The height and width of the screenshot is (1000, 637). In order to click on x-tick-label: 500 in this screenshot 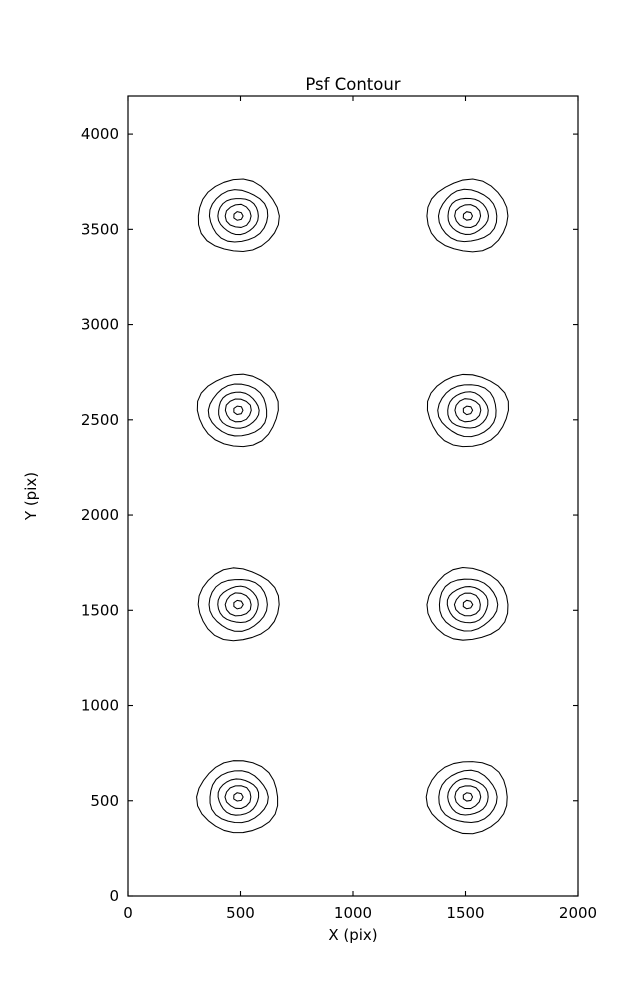, I will do `click(240, 913)`.